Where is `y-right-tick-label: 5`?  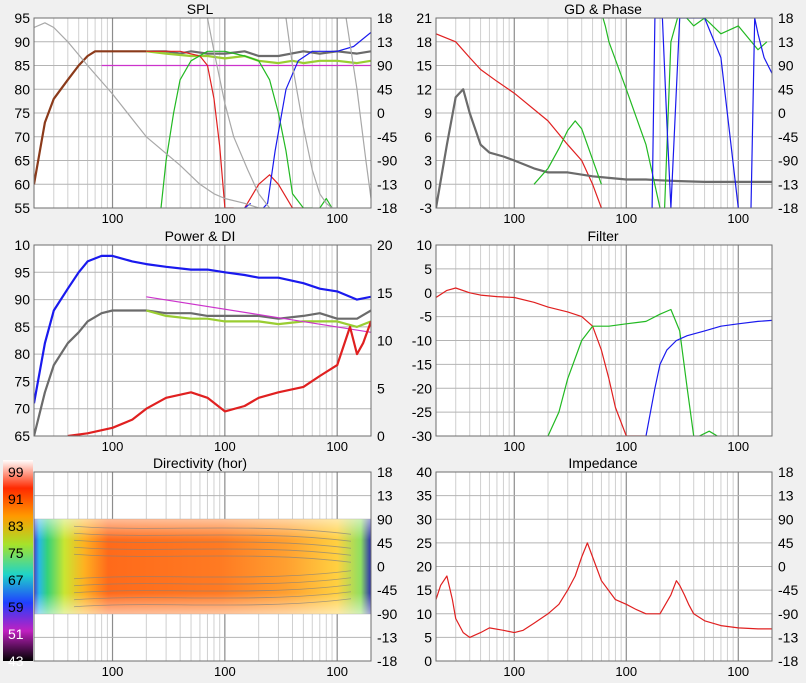
y-right-tick-label: 5 is located at coordinates (381, 388).